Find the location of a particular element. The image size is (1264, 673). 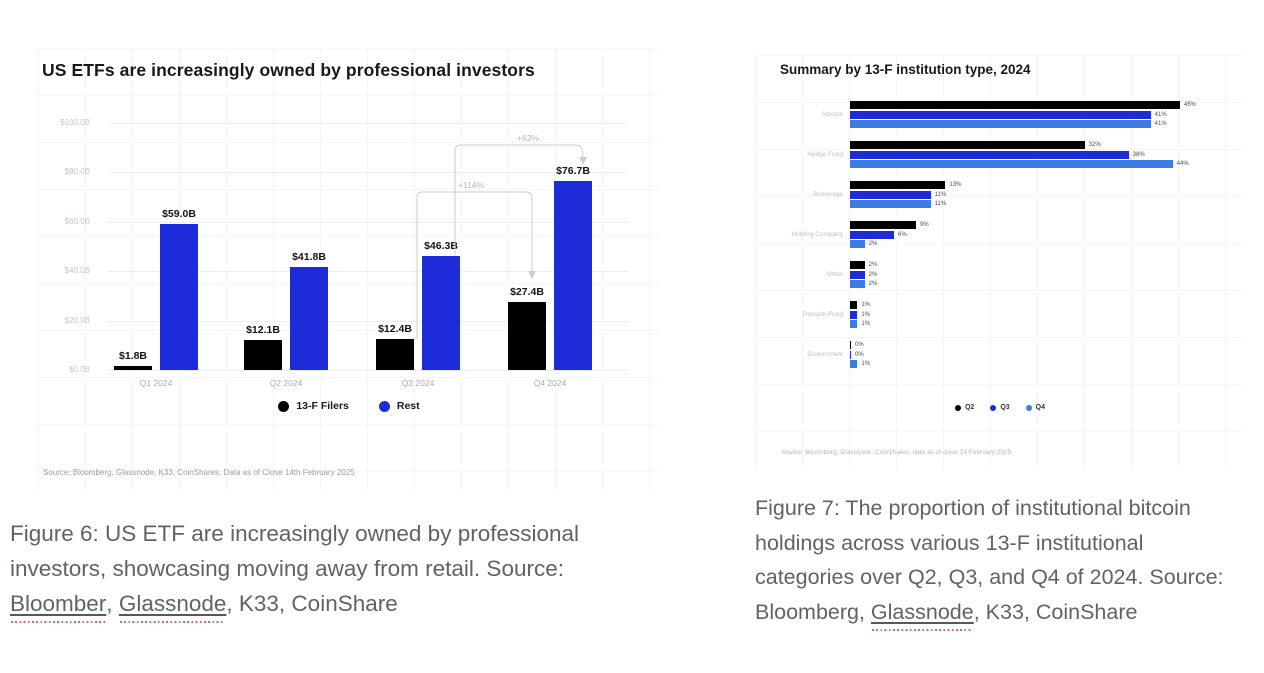

bar-value-label: 9% is located at coordinates (924, 225).